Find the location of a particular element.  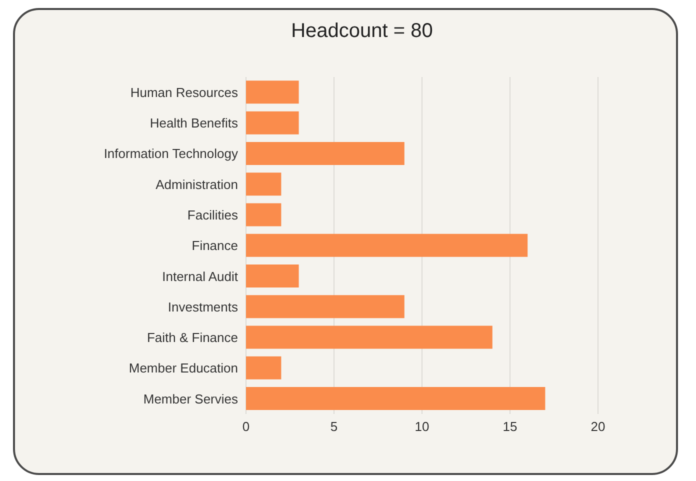

y-tick-label: Finance is located at coordinates (215, 246).